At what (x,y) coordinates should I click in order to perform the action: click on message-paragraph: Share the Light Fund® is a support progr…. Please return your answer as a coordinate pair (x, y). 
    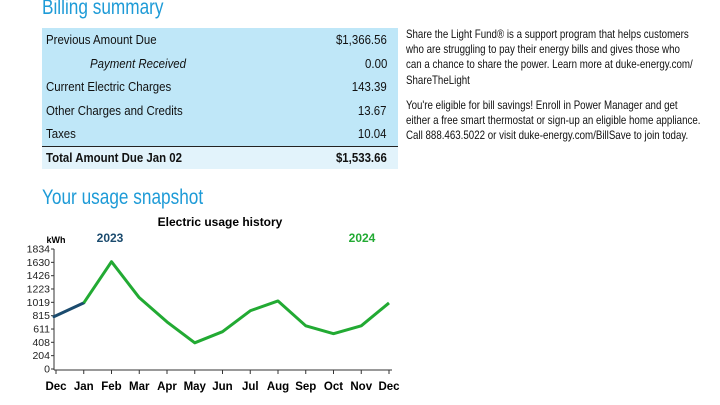
    Looking at the image, I should click on (563, 57).